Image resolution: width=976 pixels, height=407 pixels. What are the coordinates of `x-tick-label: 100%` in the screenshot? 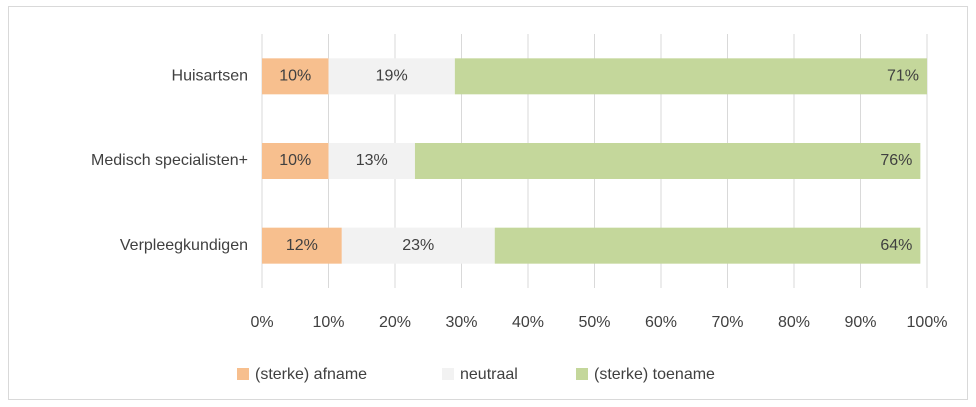 It's located at (927, 322).